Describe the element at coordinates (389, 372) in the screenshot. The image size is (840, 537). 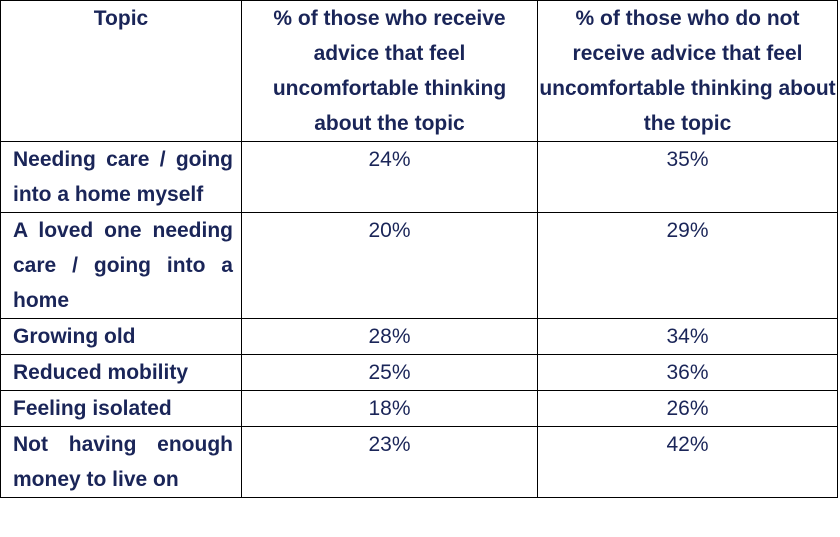
I see `receive-advice-value: 25%` at that location.